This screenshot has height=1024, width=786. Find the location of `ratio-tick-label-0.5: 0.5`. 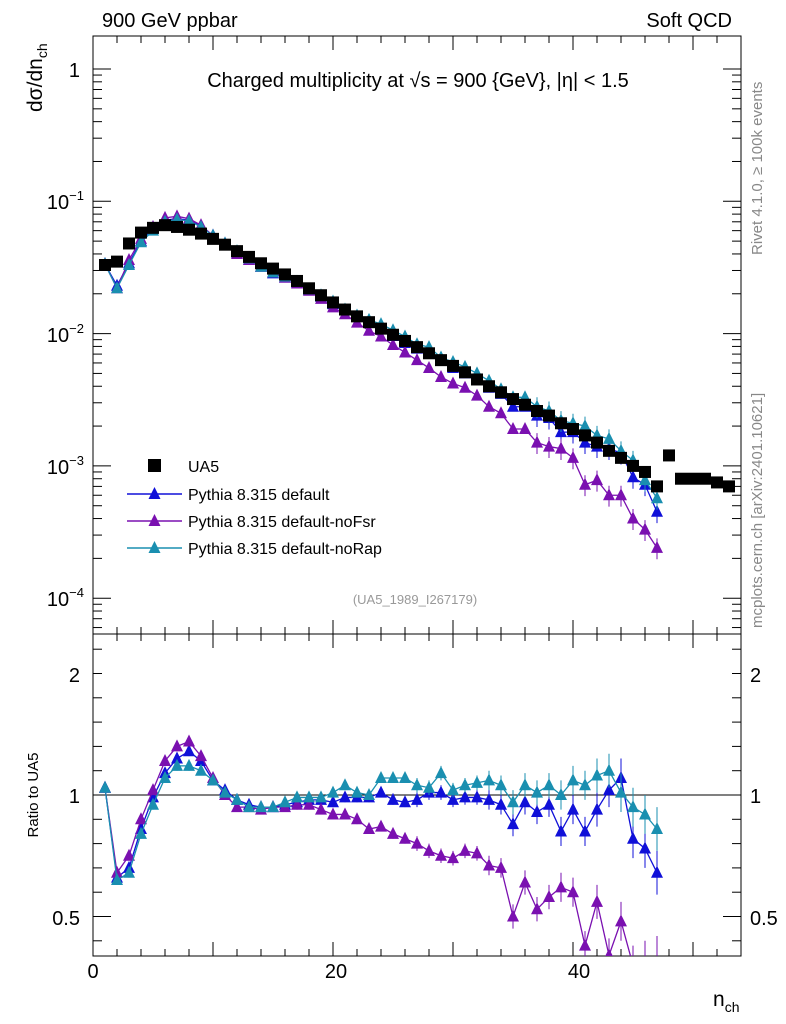

ratio-tick-label-0.5: 0.5 is located at coordinates (66, 919).